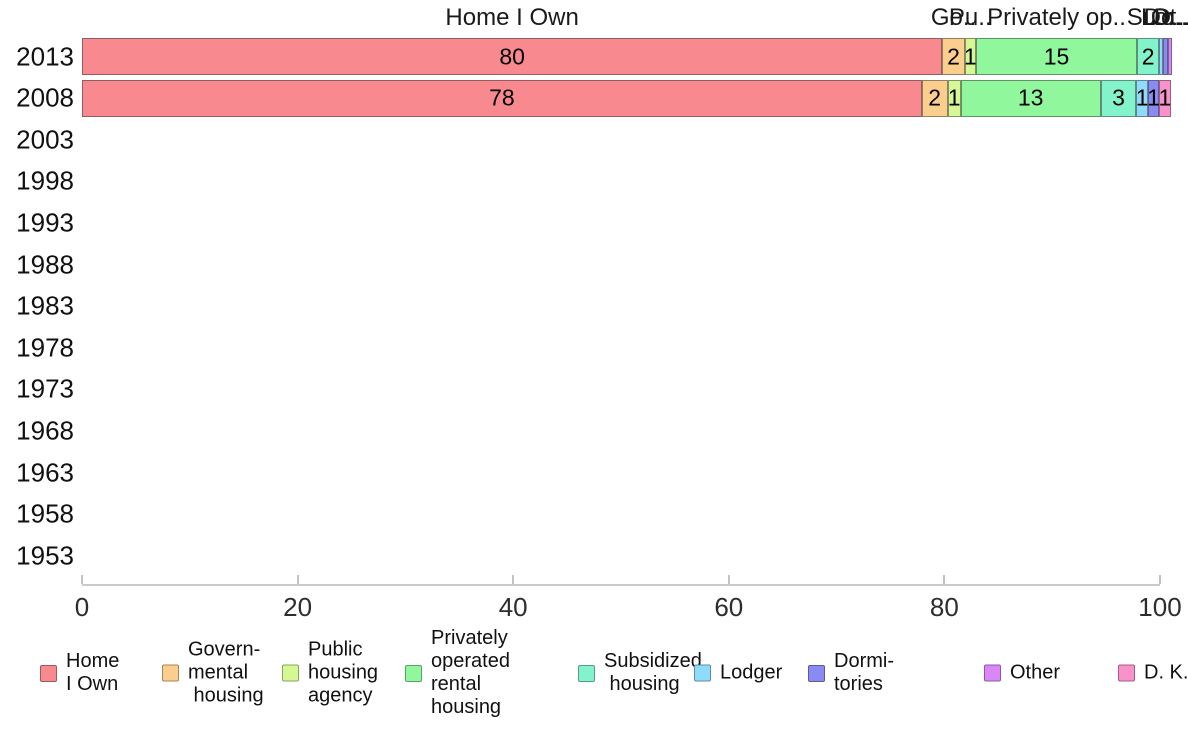 This screenshot has height=736, width=1188. I want to click on legend-item-public-housing-agency: Public housing agency, so click(330, 673).